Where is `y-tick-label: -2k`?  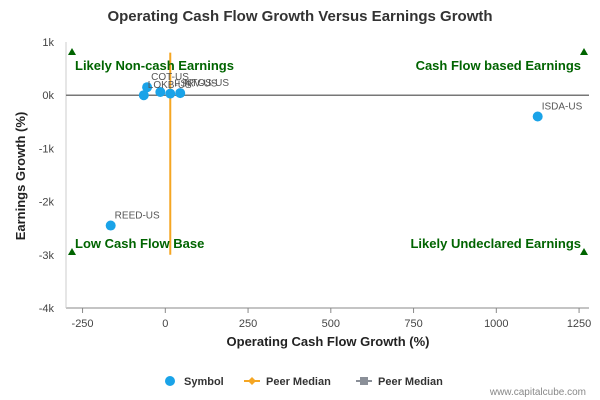 y-tick-label: -2k is located at coordinates (47, 203).